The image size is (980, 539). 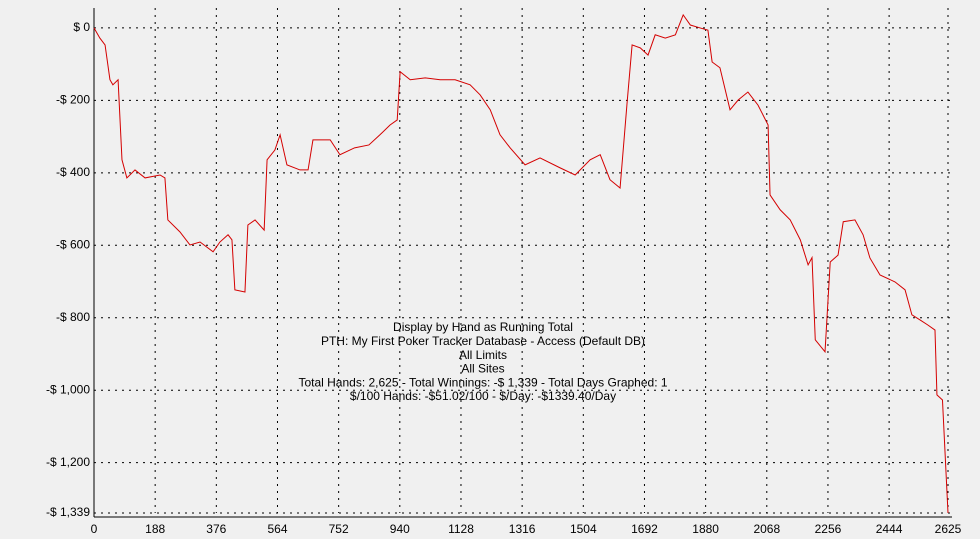 What do you see at coordinates (400, 529) in the screenshot?
I see `x-tick-label: 940` at bounding box center [400, 529].